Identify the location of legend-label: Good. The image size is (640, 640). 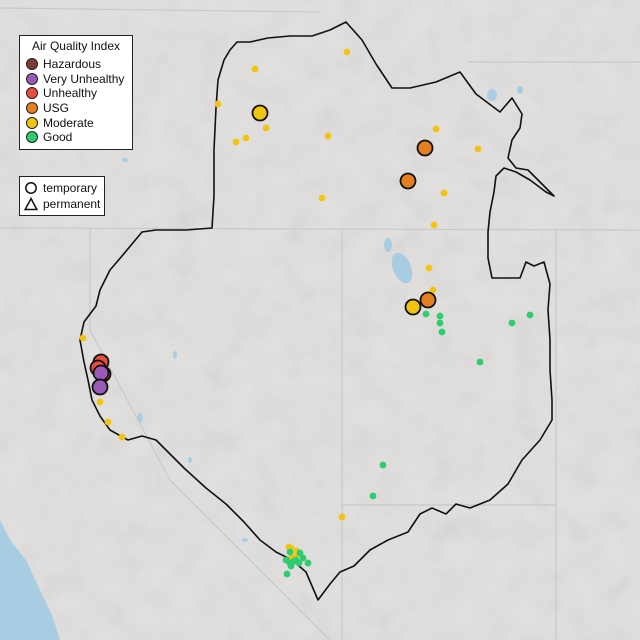
(58, 137).